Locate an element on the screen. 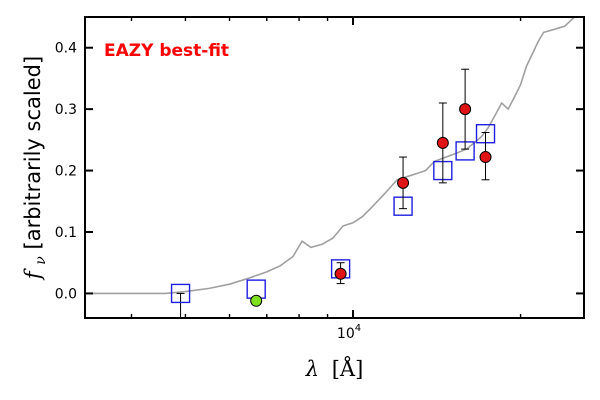 This screenshot has height=400, width=600. x-axis-label: λ [Å] is located at coordinates (334, 368).